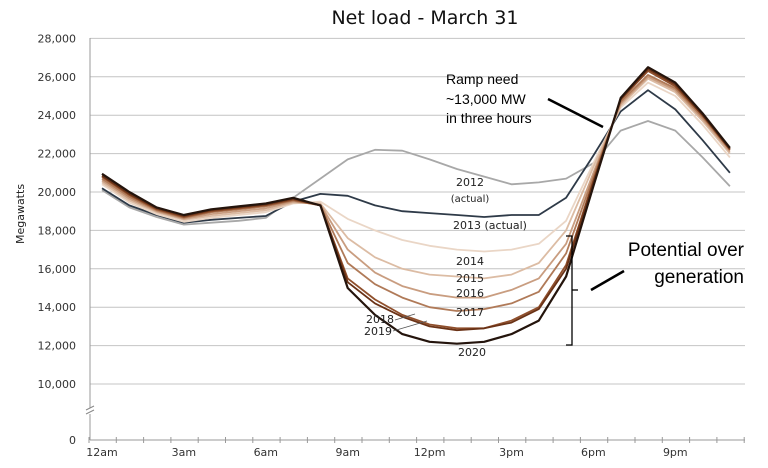 The image size is (768, 468). What do you see at coordinates (347, 452) in the screenshot?
I see `x-tick-label: 9am` at bounding box center [347, 452].